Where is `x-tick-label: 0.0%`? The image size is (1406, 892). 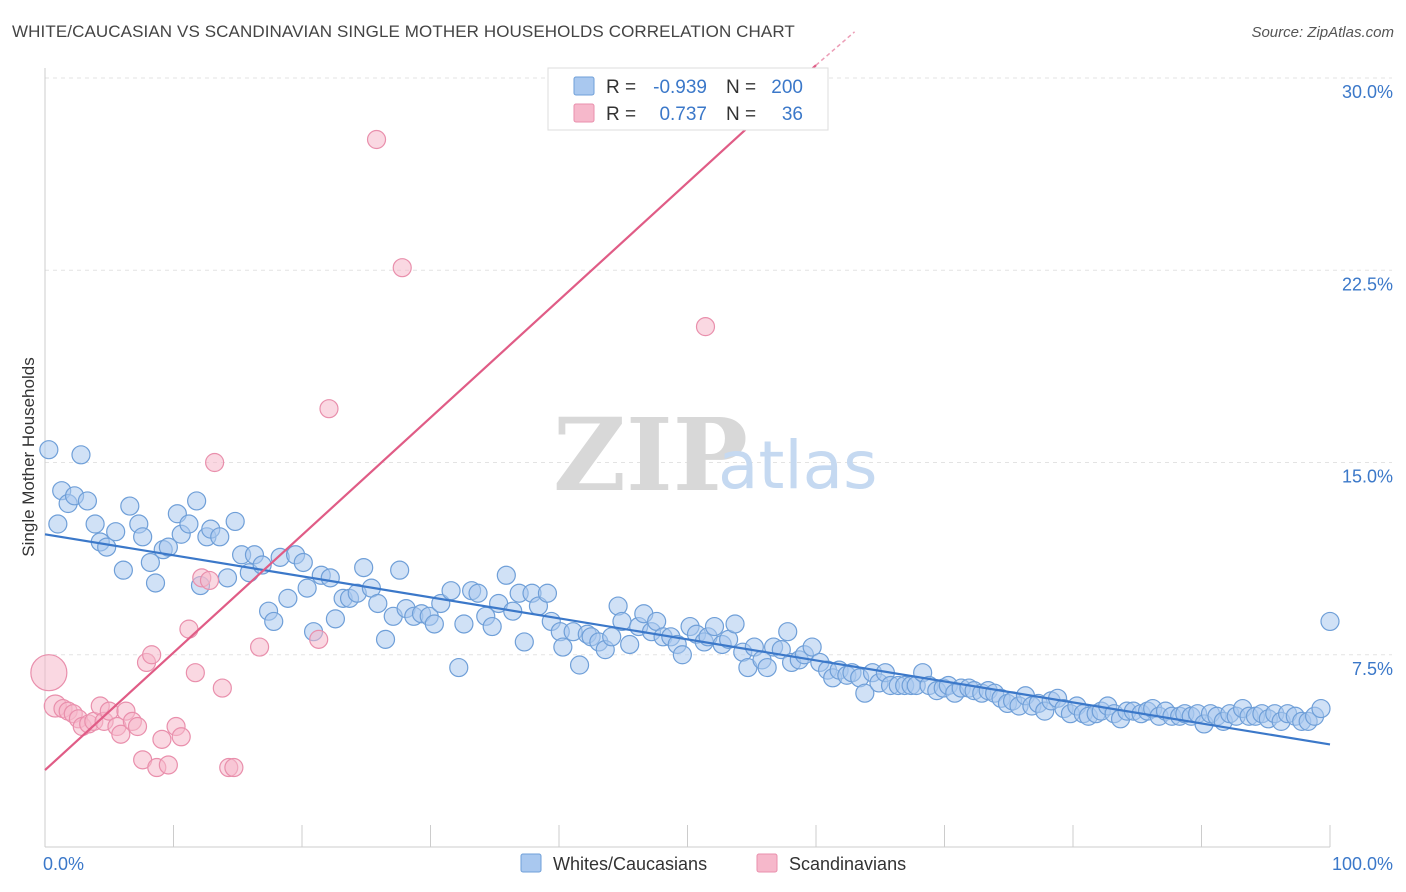 x-tick-label: 0.0% is located at coordinates (63, 864).